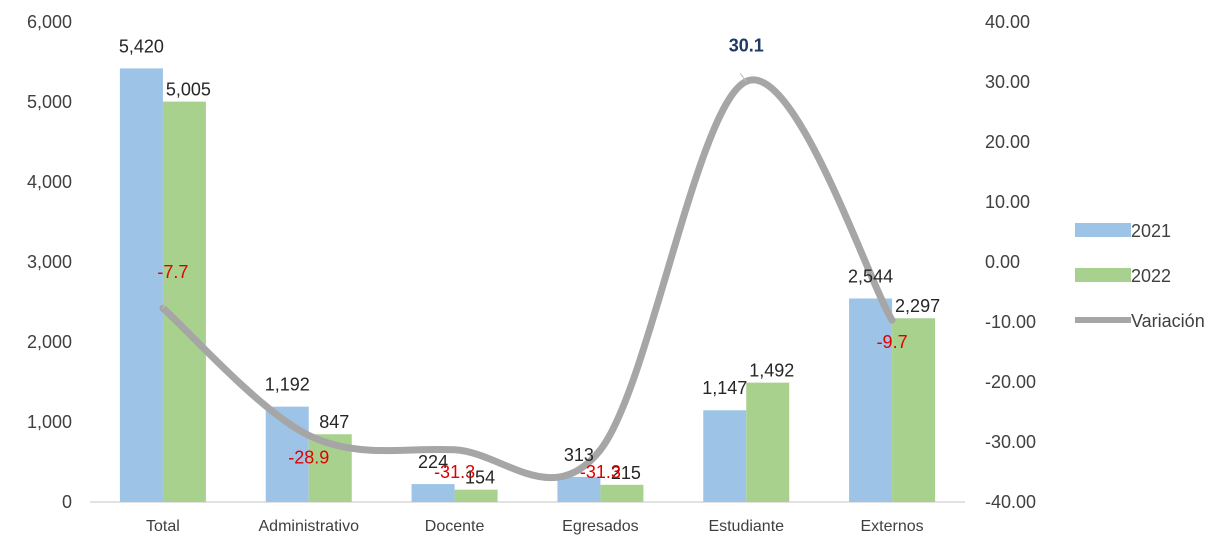 This screenshot has height=543, width=1232. I want to click on data-label-2022: 847, so click(334, 422).